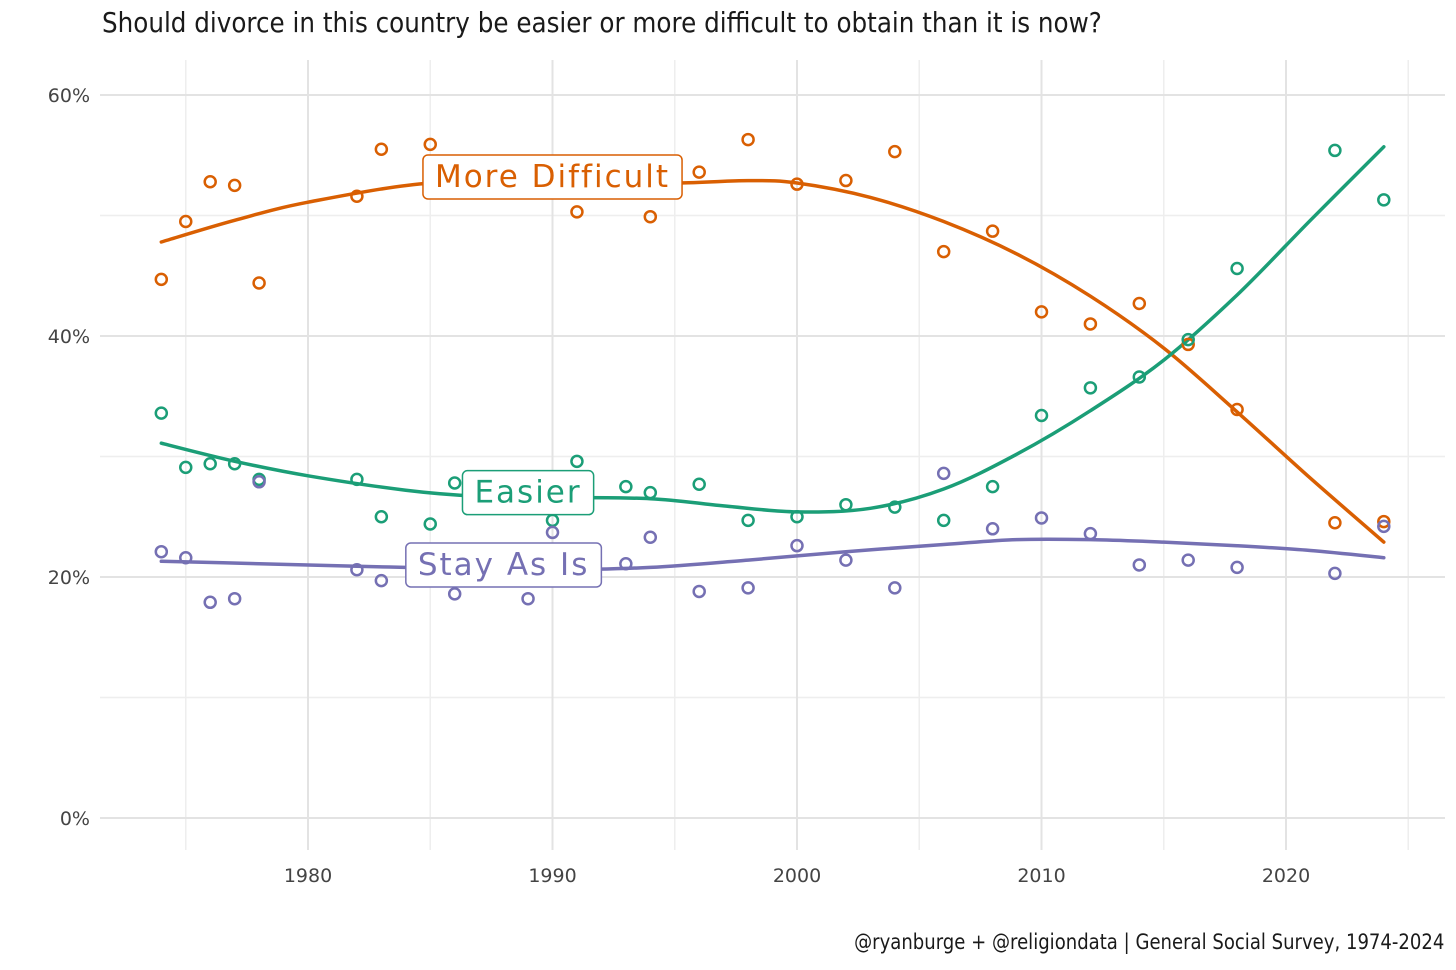  What do you see at coordinates (69, 457) in the screenshot?
I see `y-axis-tick-labels: 0% 20% 40% 60%` at bounding box center [69, 457].